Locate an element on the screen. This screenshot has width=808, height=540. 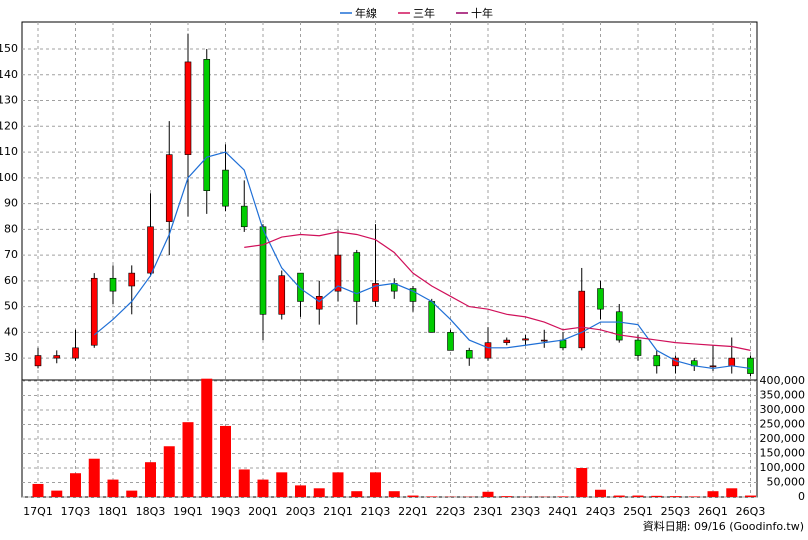
y2-tick-label: 50,000 is located at coordinates (786, 482).